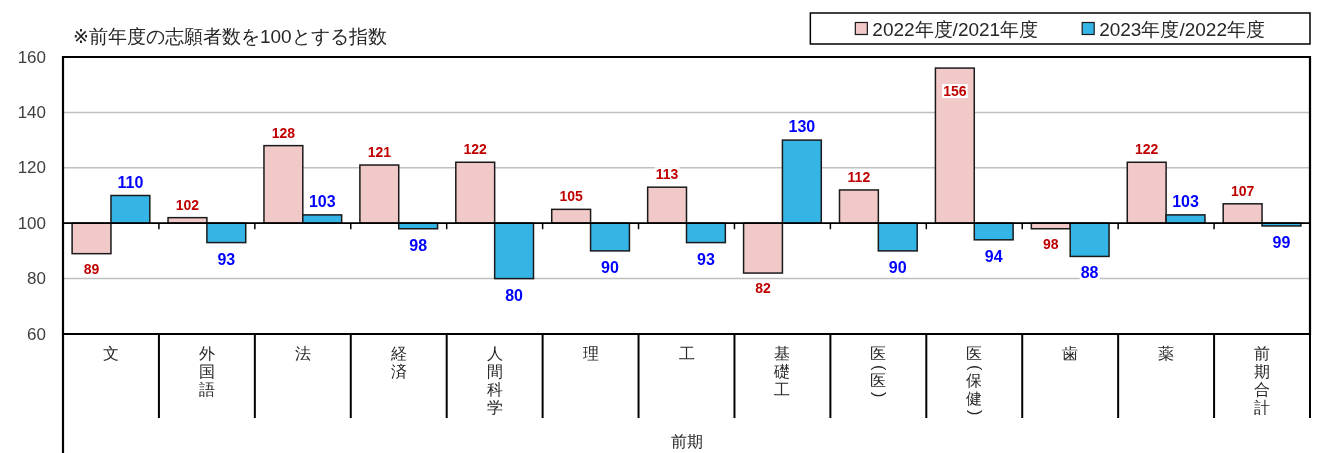 The width and height of the screenshot is (1317, 453). I want to click on category-label: 薬, so click(1166, 353).